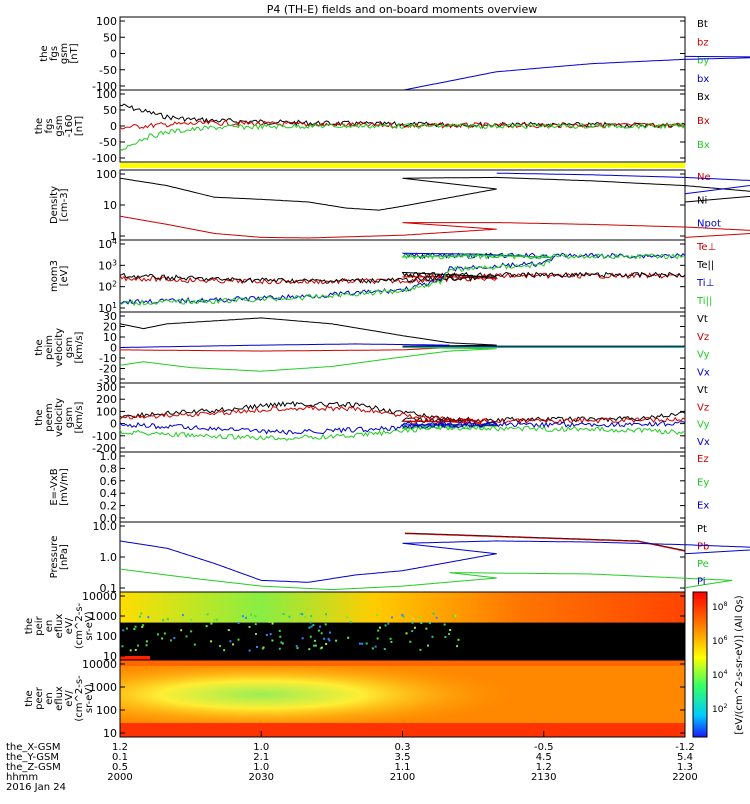 The image size is (750, 804). What do you see at coordinates (402, 607) in the screenshot?
I see `heatmap-high-energy-band` at bounding box center [402, 607].